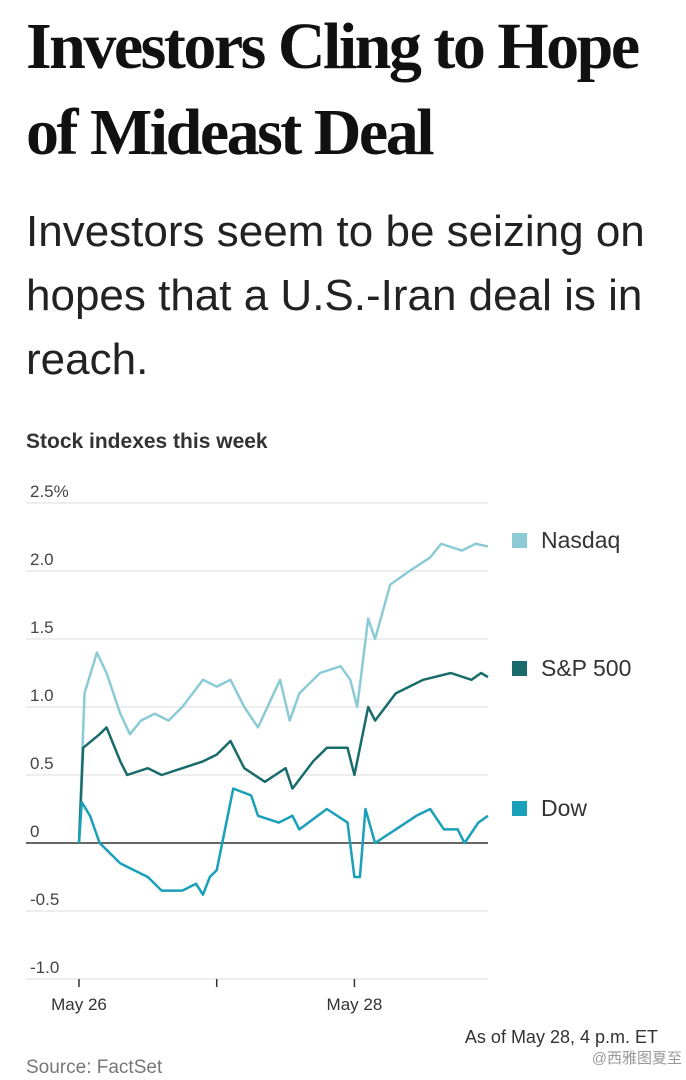 Image resolution: width=686 pixels, height=1080 pixels. I want to click on y-tick-label: 1.5, so click(42, 627).